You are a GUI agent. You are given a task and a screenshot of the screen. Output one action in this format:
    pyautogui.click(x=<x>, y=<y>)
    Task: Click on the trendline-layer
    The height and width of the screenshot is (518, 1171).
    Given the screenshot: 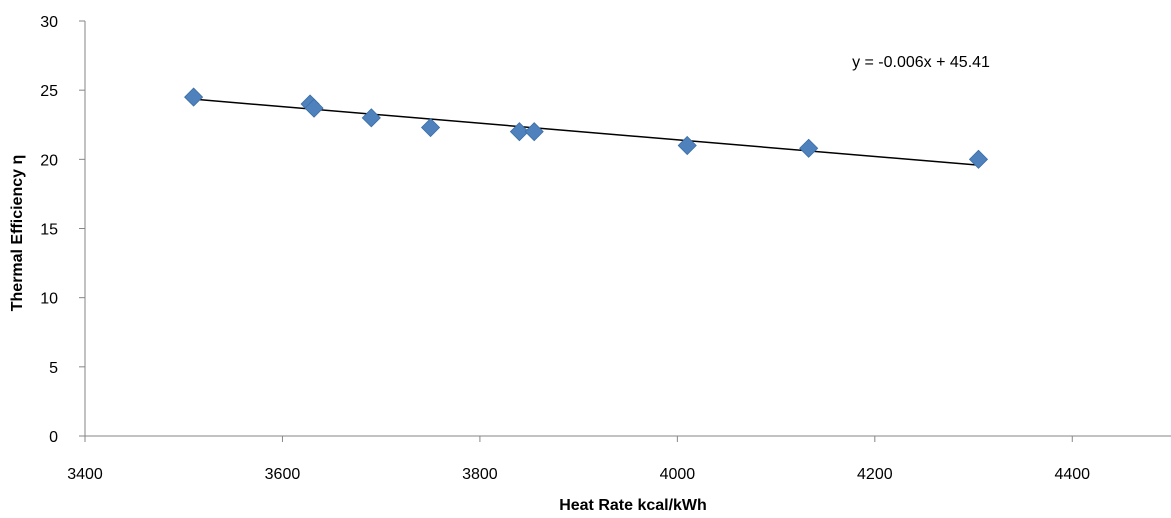 What is the action you would take?
    pyautogui.click(x=586, y=132)
    